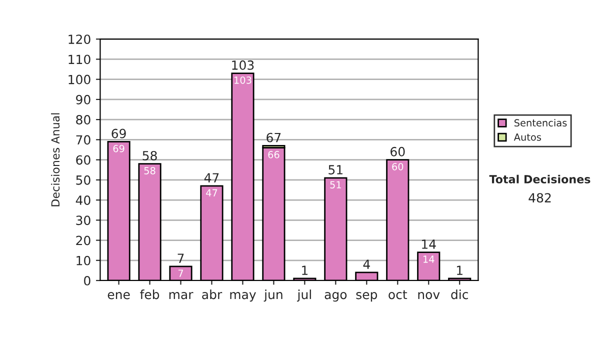  Describe the element at coordinates (273, 296) in the screenshot. I see `x-tick-label: jun` at that location.